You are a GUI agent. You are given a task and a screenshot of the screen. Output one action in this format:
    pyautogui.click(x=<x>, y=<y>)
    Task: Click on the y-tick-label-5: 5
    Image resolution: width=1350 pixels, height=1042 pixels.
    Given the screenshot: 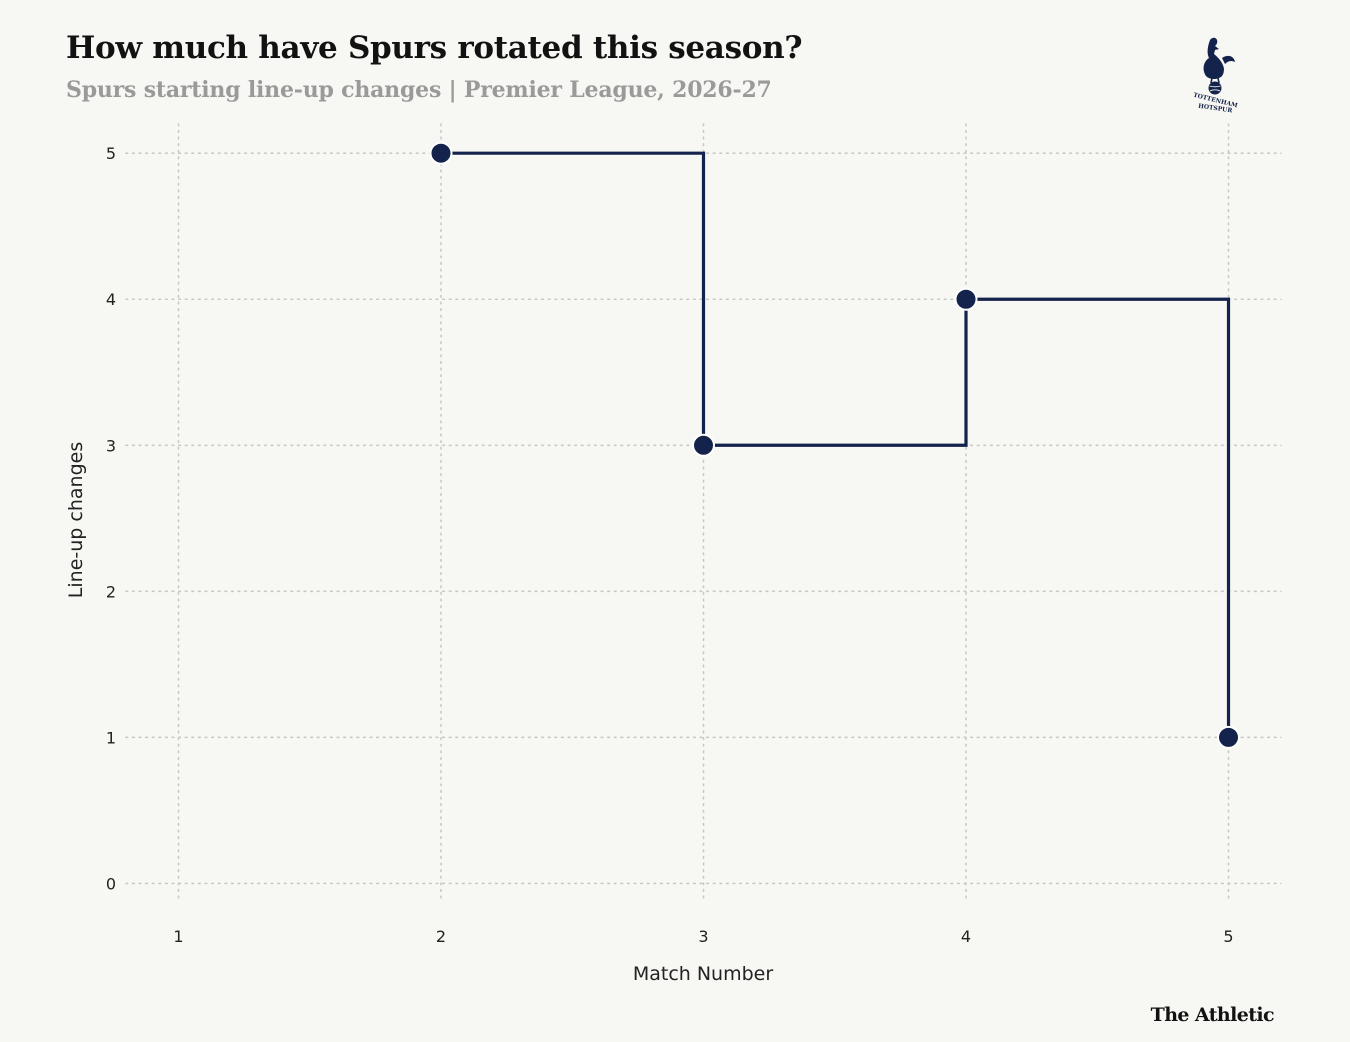 What is the action you would take?
    pyautogui.click(x=111, y=153)
    